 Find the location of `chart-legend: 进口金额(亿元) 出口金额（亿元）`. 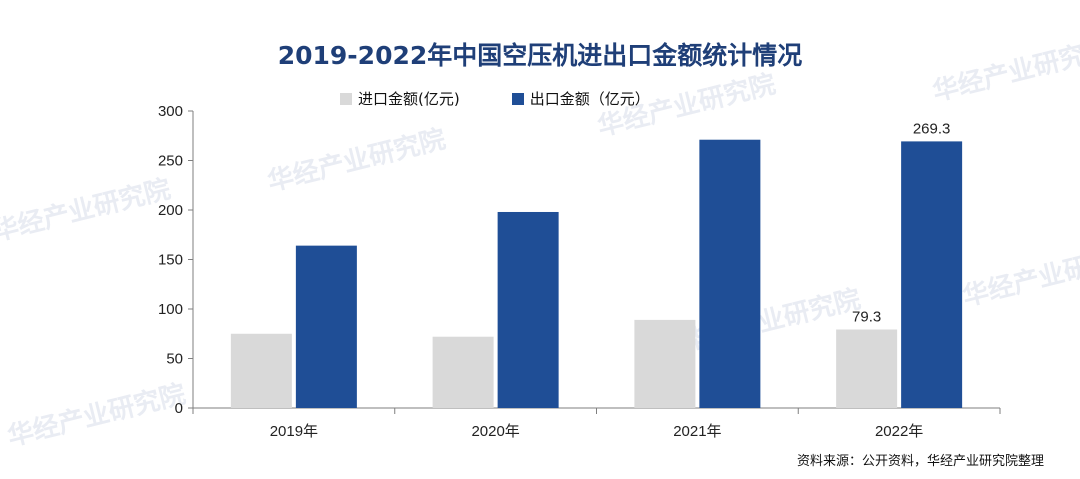

chart-legend: 进口金额(亿元) 出口金额（亿元） is located at coordinates (495, 98).